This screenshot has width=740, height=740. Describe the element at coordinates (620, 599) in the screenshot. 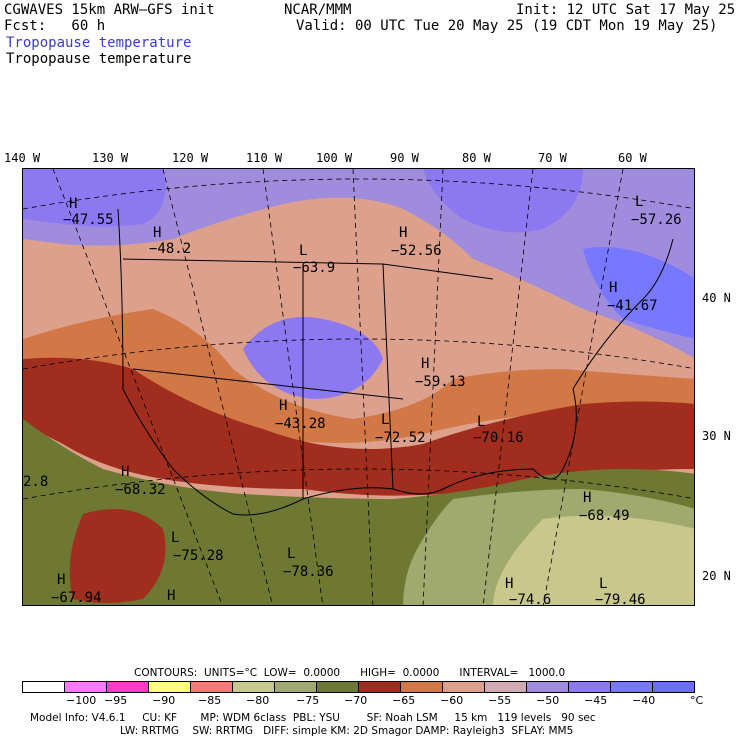

I see `map-value: −79.46` at that location.